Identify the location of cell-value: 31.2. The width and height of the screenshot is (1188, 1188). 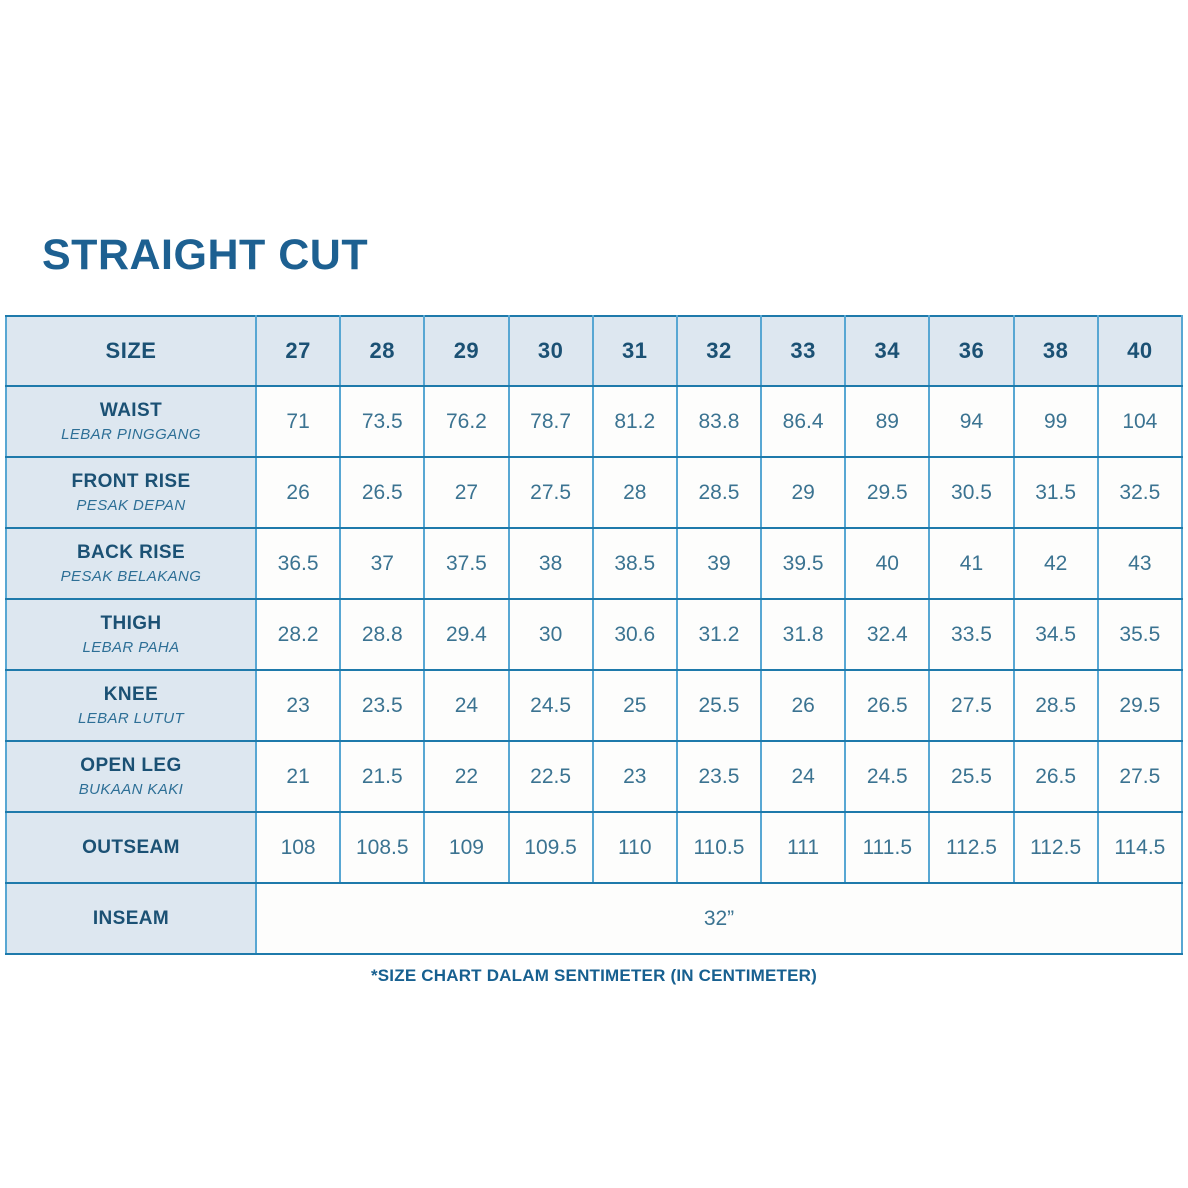
(719, 634).